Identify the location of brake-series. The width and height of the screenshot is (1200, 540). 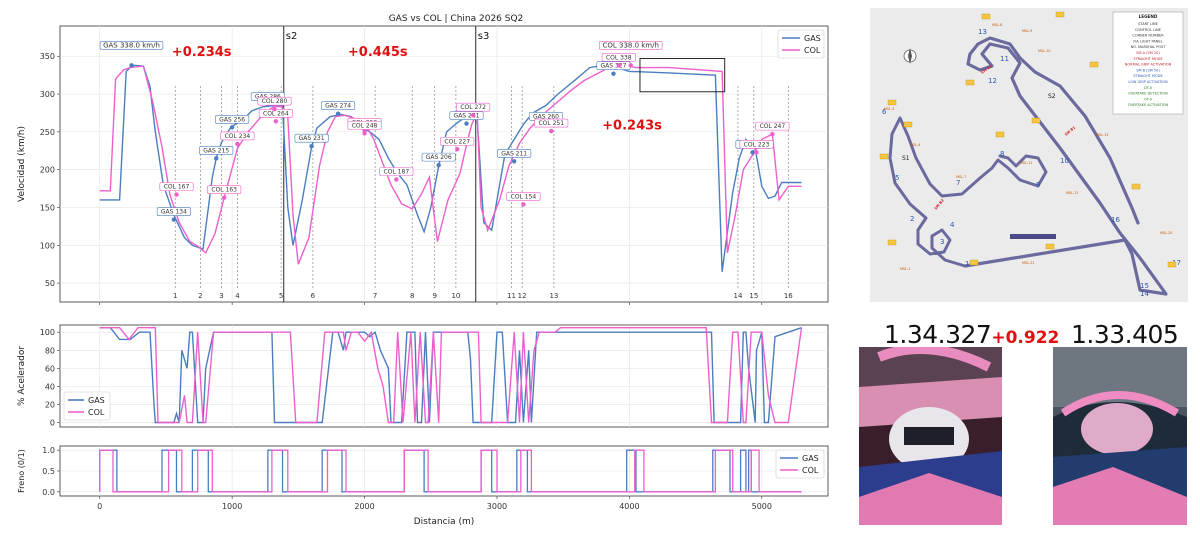
(450, 471).